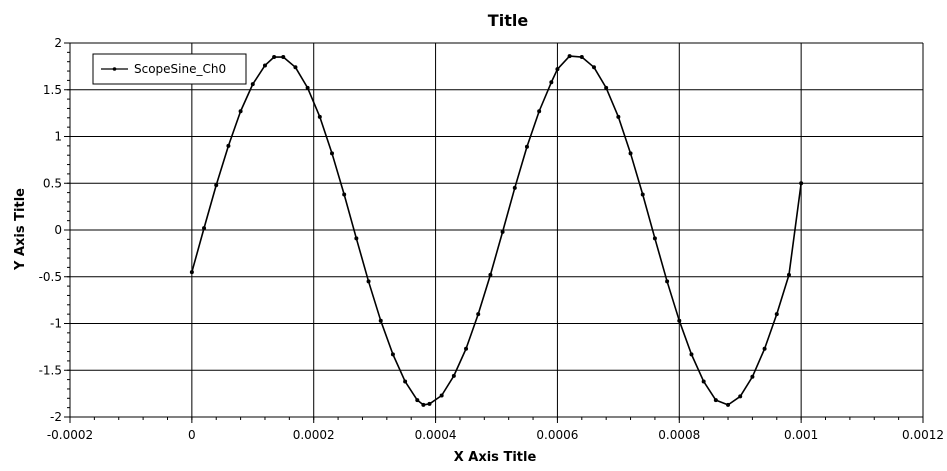 This screenshot has height=471, width=947. What do you see at coordinates (495, 457) in the screenshot?
I see `x-axis-title: X Axis Title` at bounding box center [495, 457].